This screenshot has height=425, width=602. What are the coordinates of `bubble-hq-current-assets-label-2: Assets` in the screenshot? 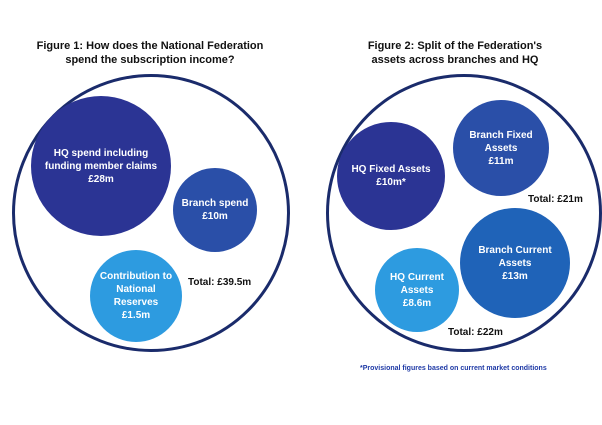 It's located at (417, 290).